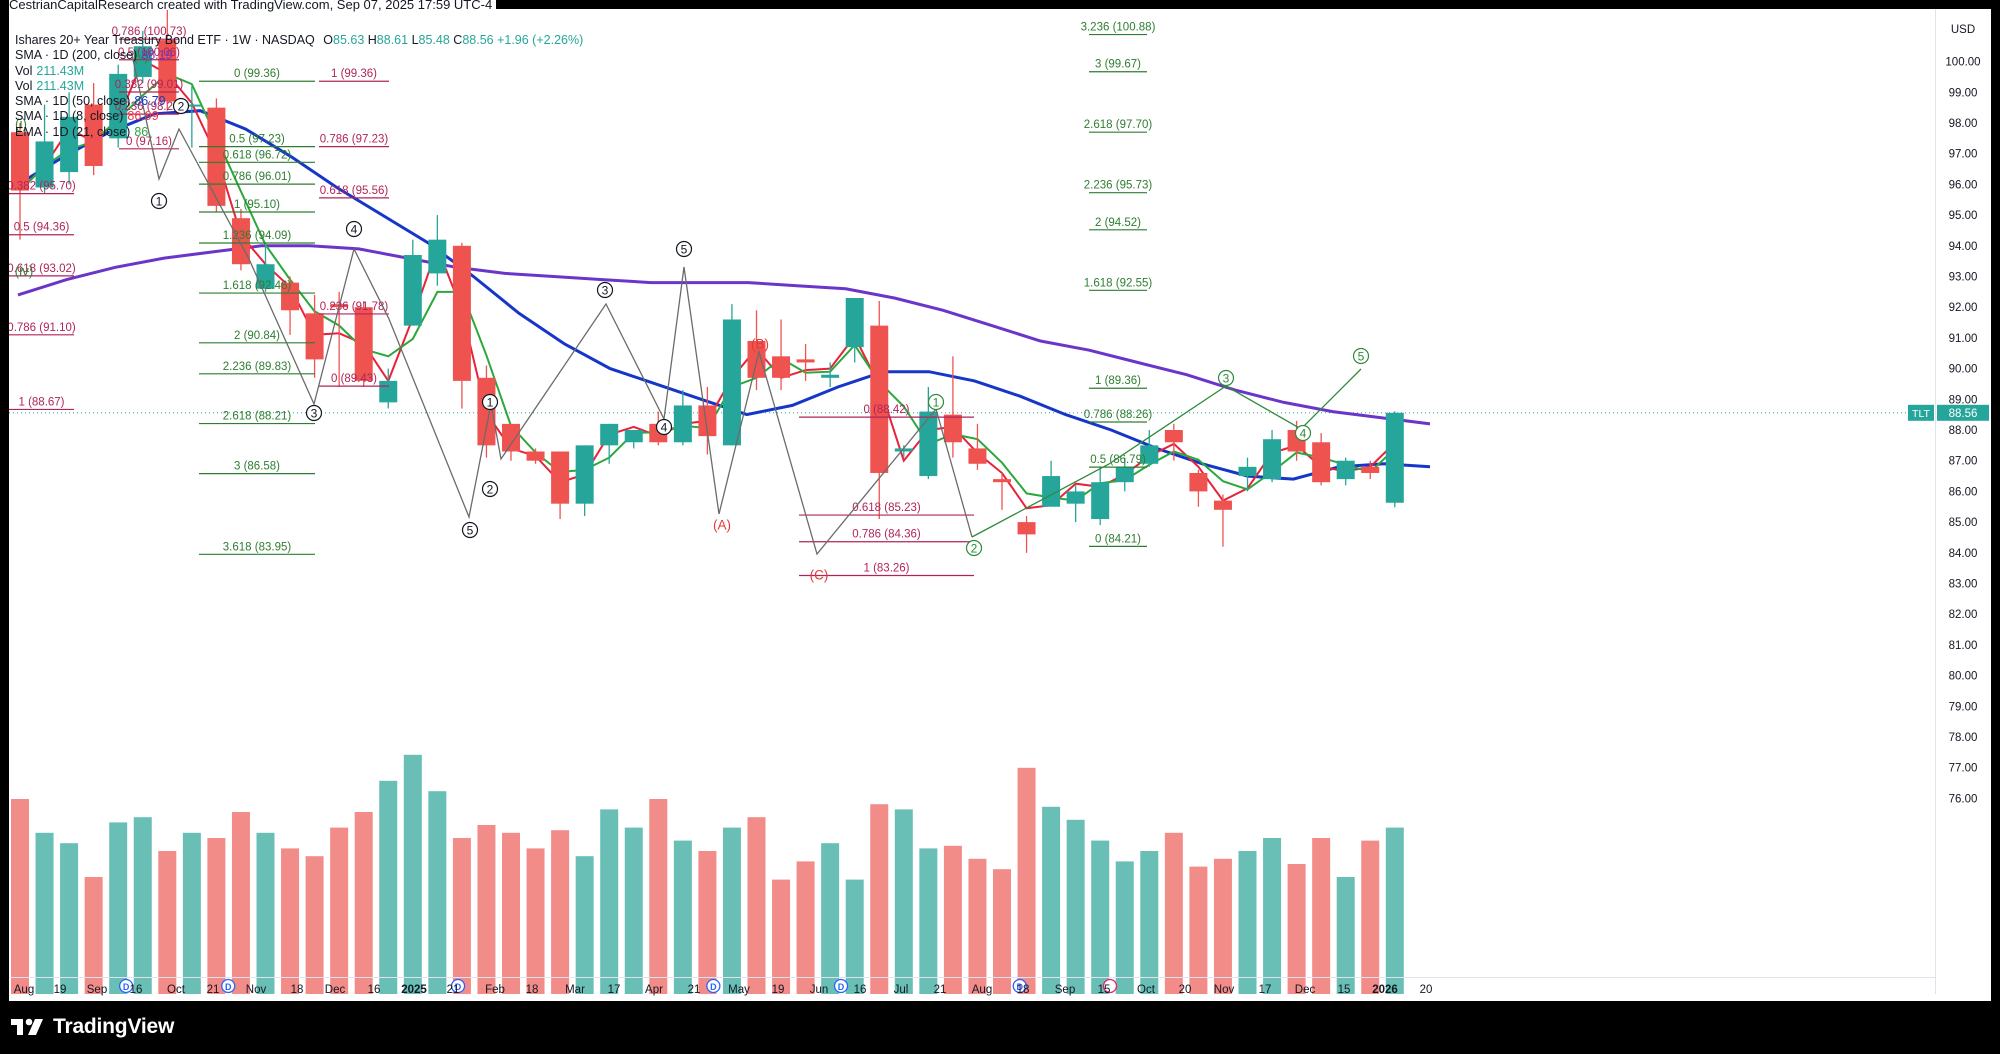 The width and height of the screenshot is (2000, 1054). I want to click on wave-circle, so click(314, 413).